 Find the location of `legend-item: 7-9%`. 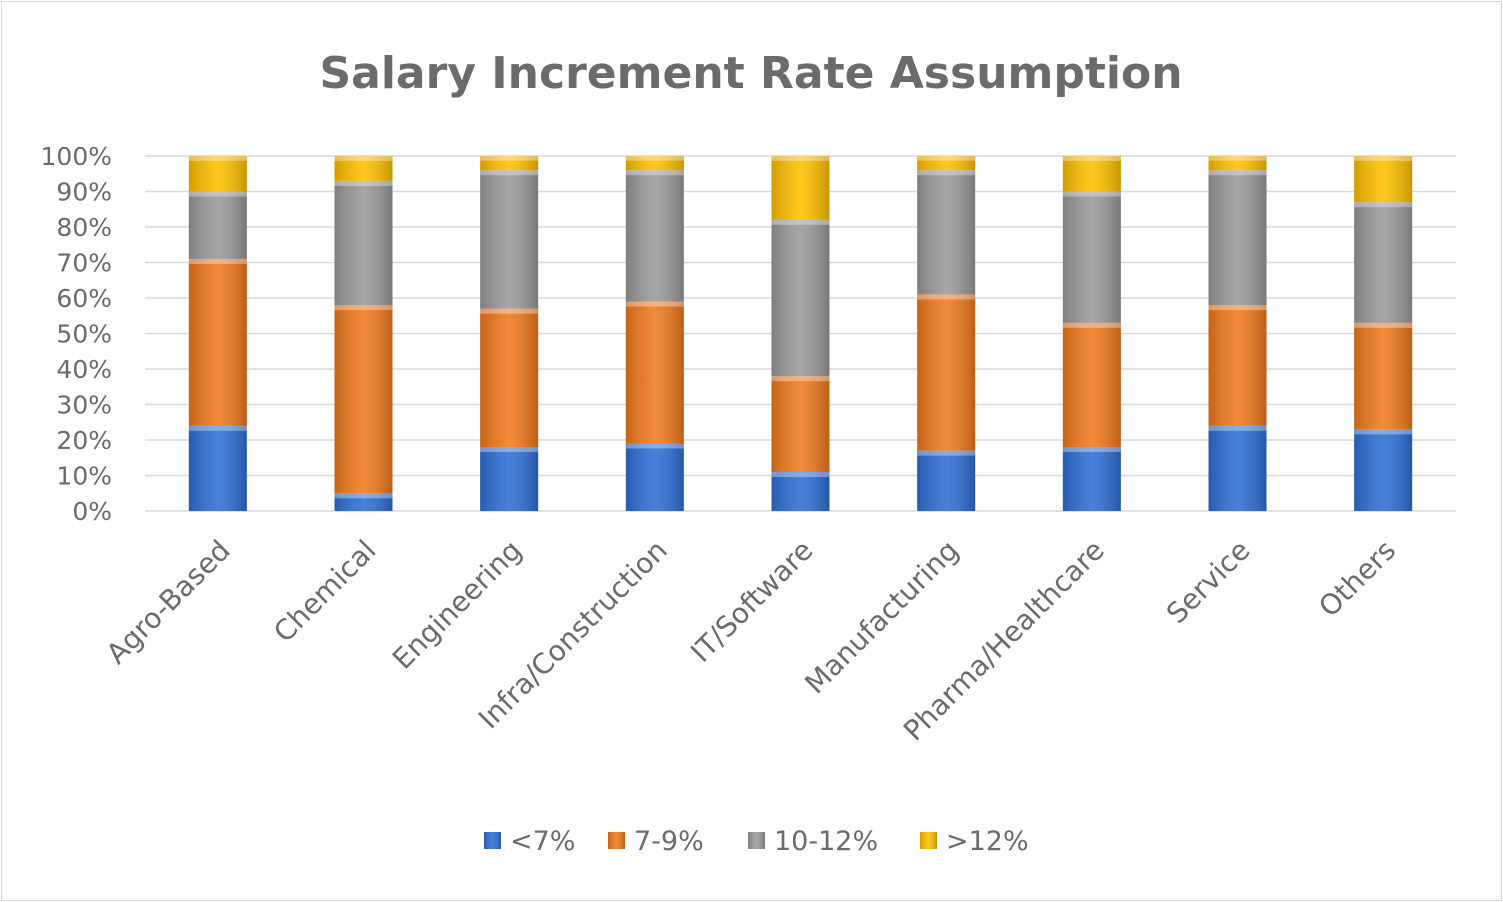

legend-item: 7-9% is located at coordinates (656, 841).